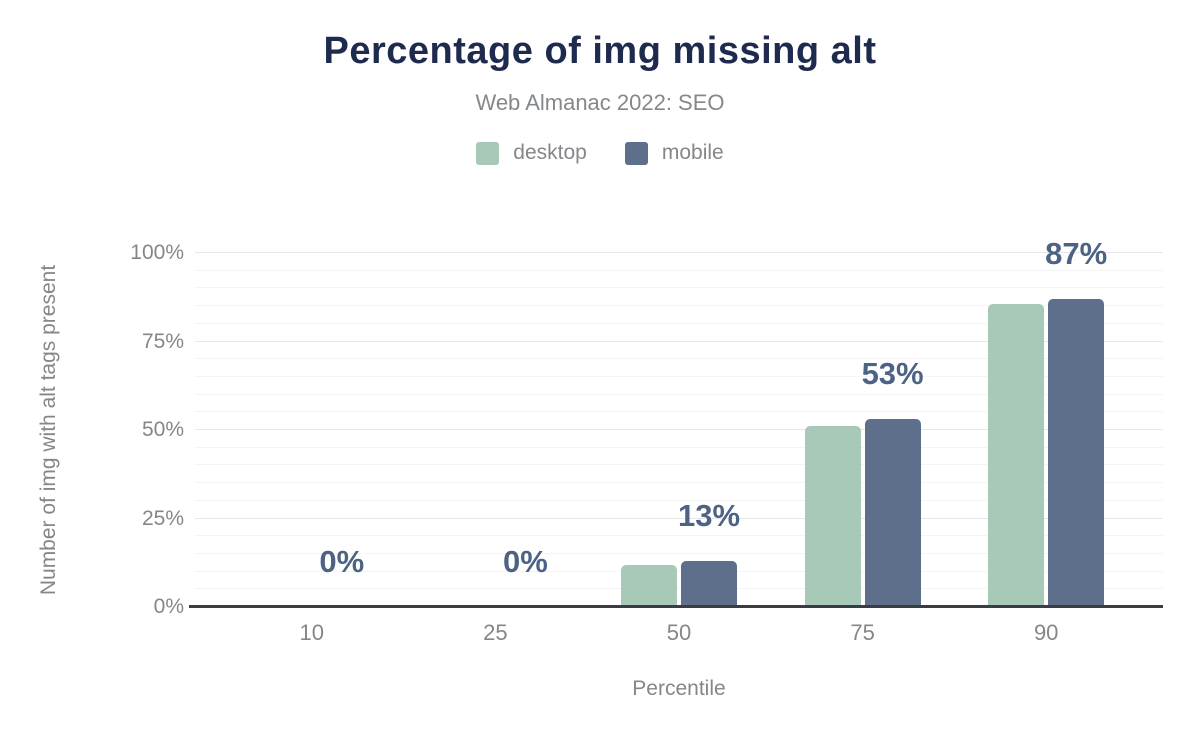  I want to click on x-tick-label: 50, so click(679, 632).